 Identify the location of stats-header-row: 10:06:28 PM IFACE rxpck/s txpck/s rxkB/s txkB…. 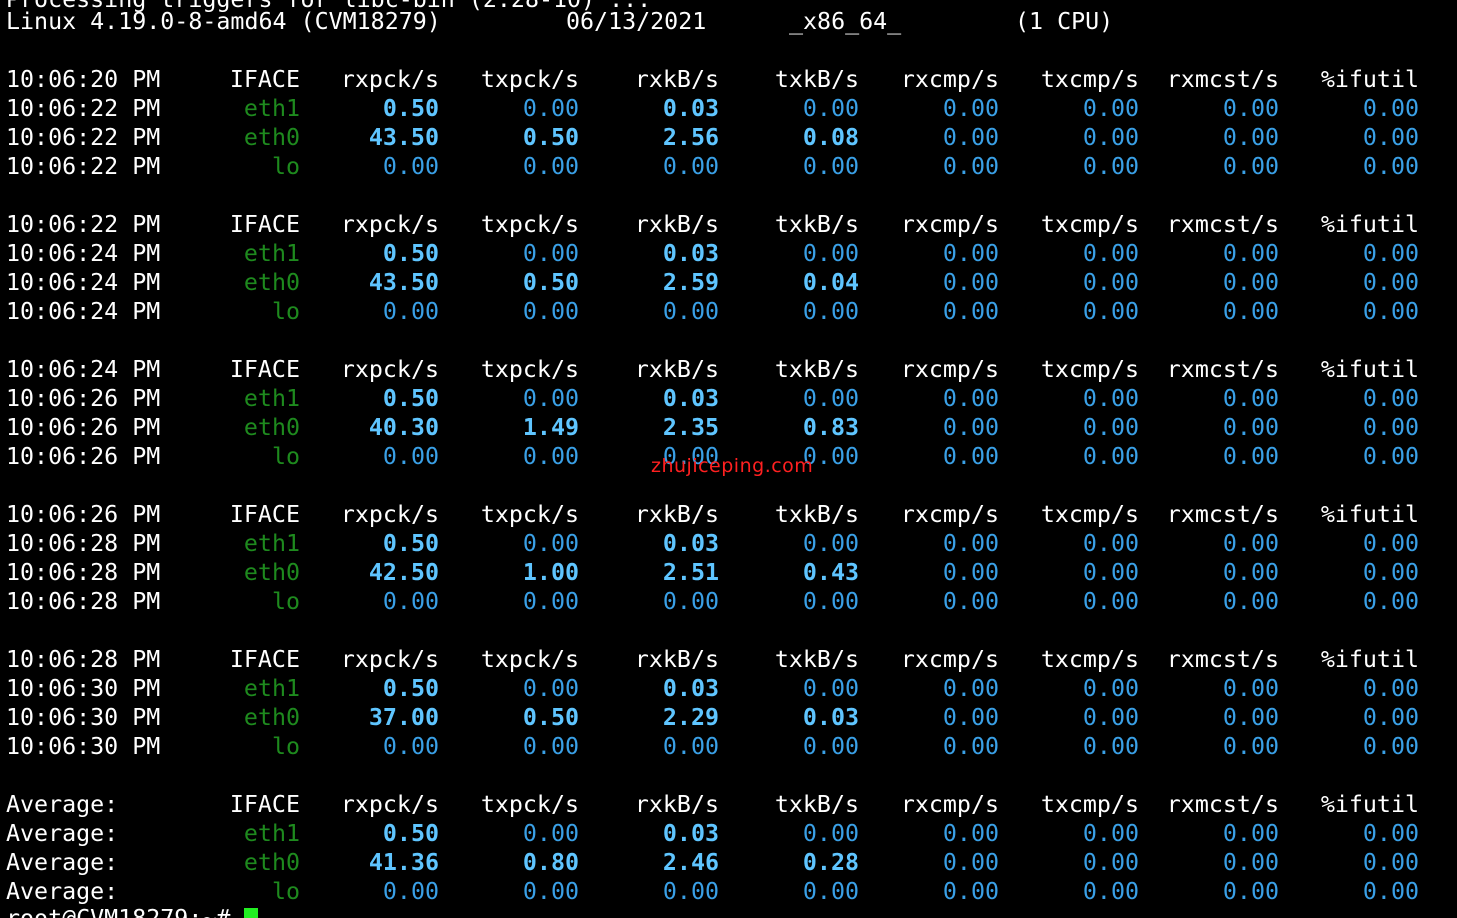
(728, 659).